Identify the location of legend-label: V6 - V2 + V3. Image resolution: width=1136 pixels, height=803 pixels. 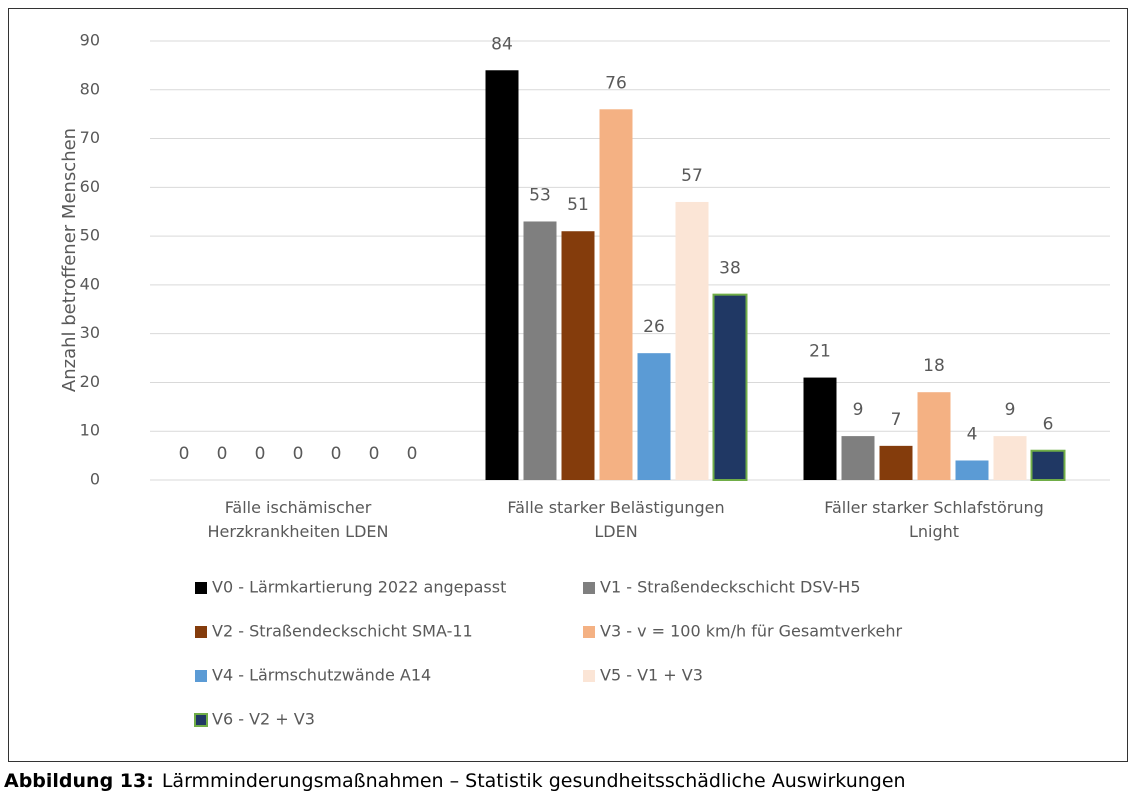
(263, 719).